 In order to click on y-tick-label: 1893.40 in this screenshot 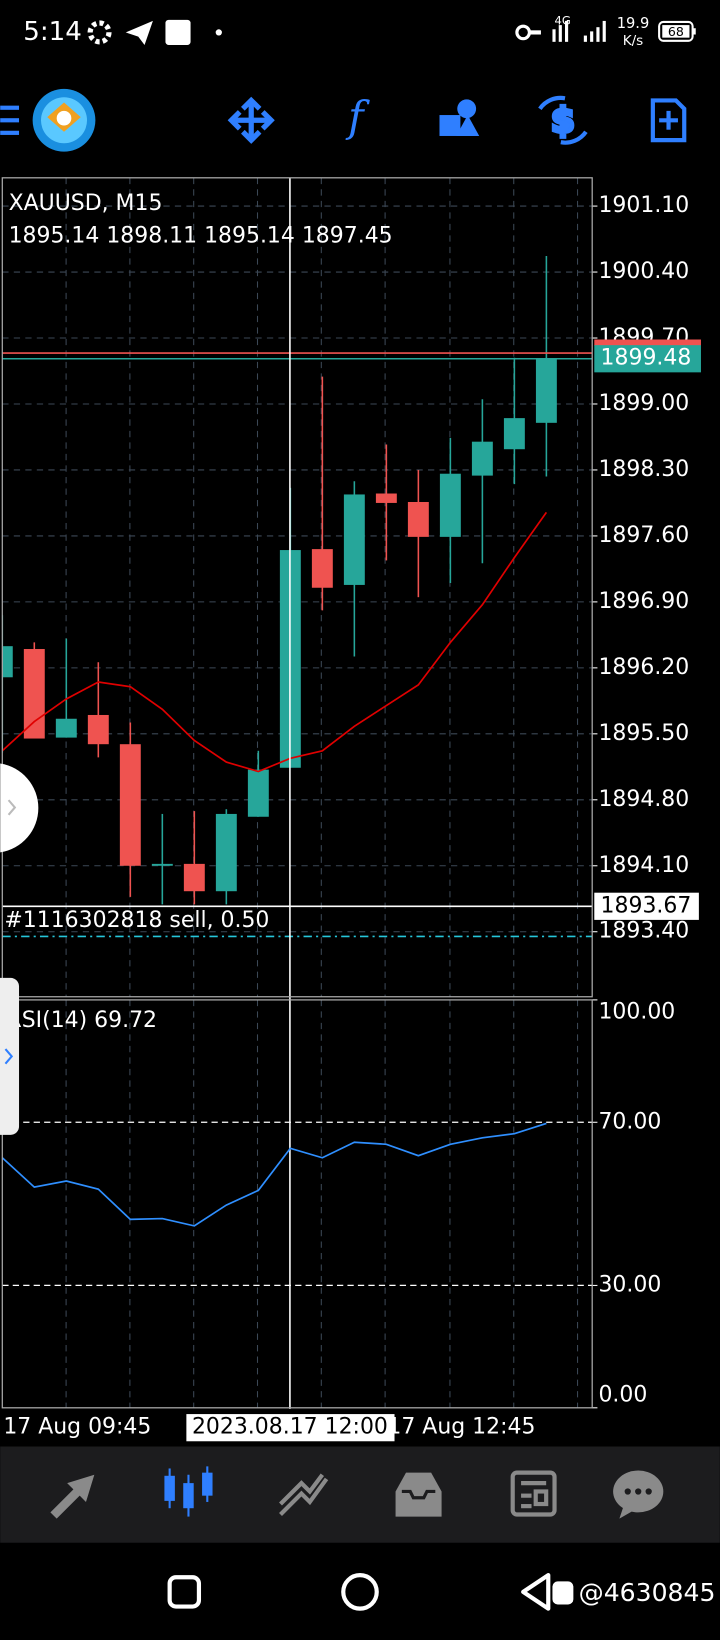, I will do `click(643, 931)`.